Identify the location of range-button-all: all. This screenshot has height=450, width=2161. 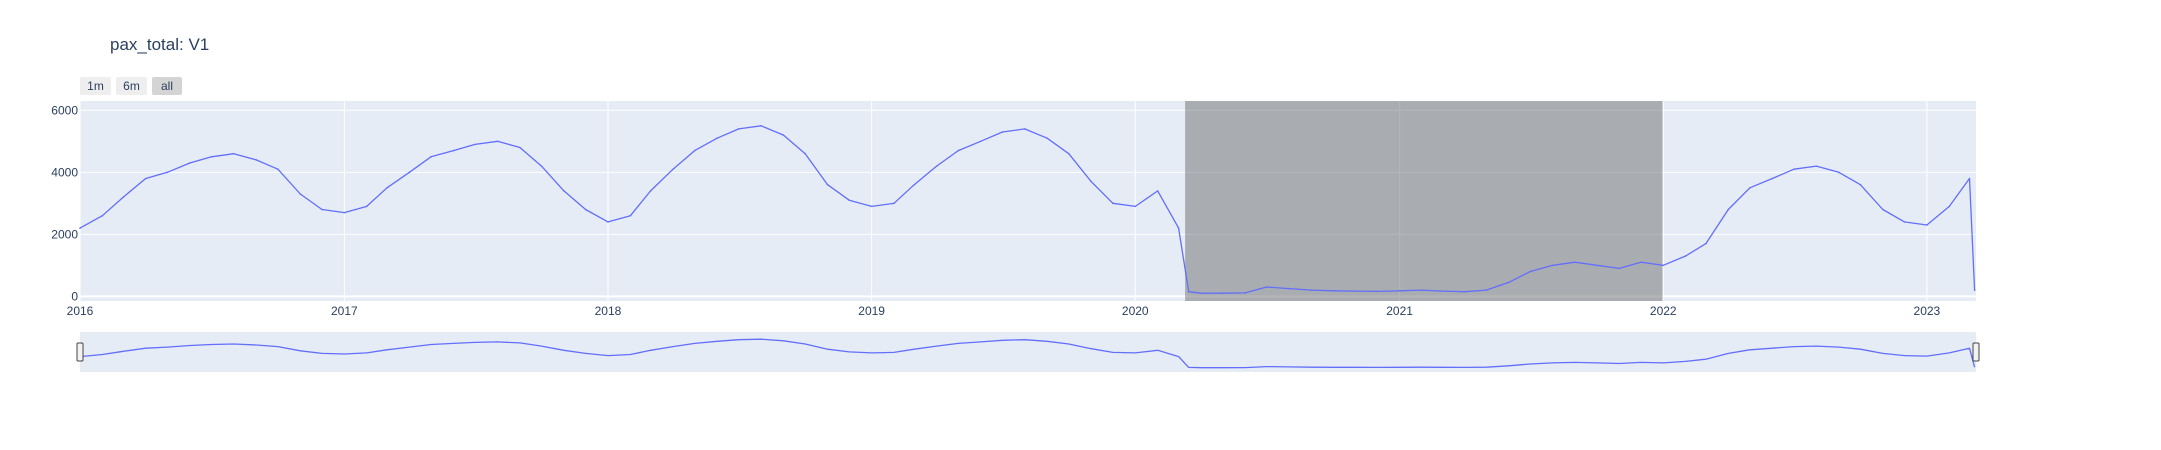
(167, 86).